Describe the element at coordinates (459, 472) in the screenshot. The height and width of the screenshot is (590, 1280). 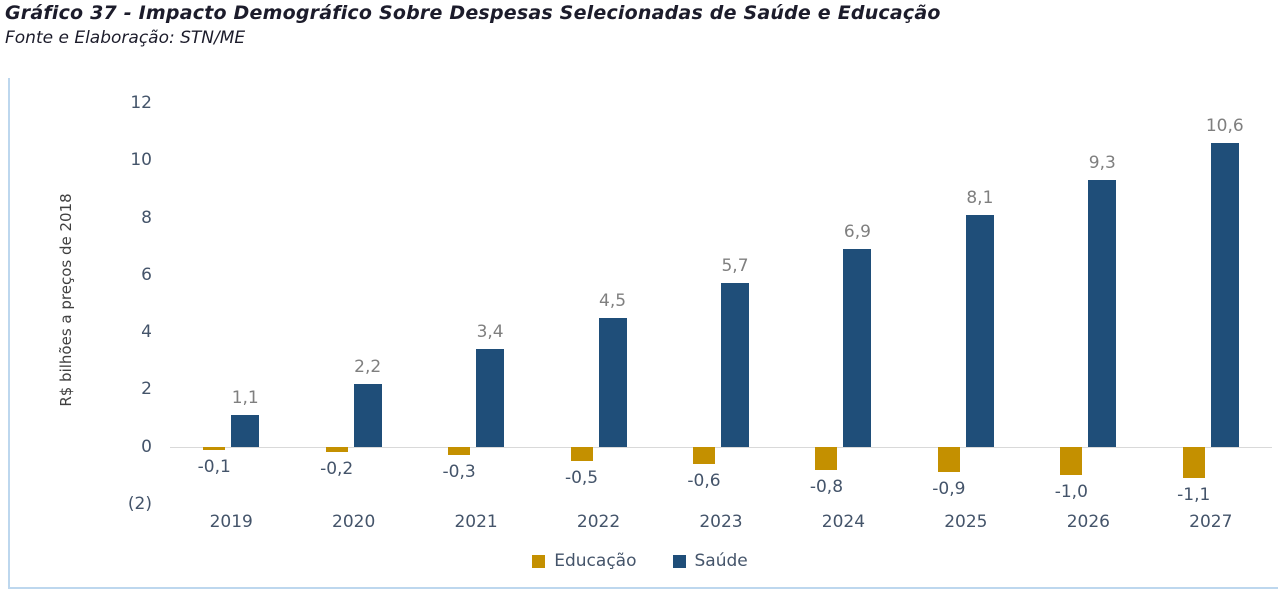
I see `data-label: -0,3` at that location.